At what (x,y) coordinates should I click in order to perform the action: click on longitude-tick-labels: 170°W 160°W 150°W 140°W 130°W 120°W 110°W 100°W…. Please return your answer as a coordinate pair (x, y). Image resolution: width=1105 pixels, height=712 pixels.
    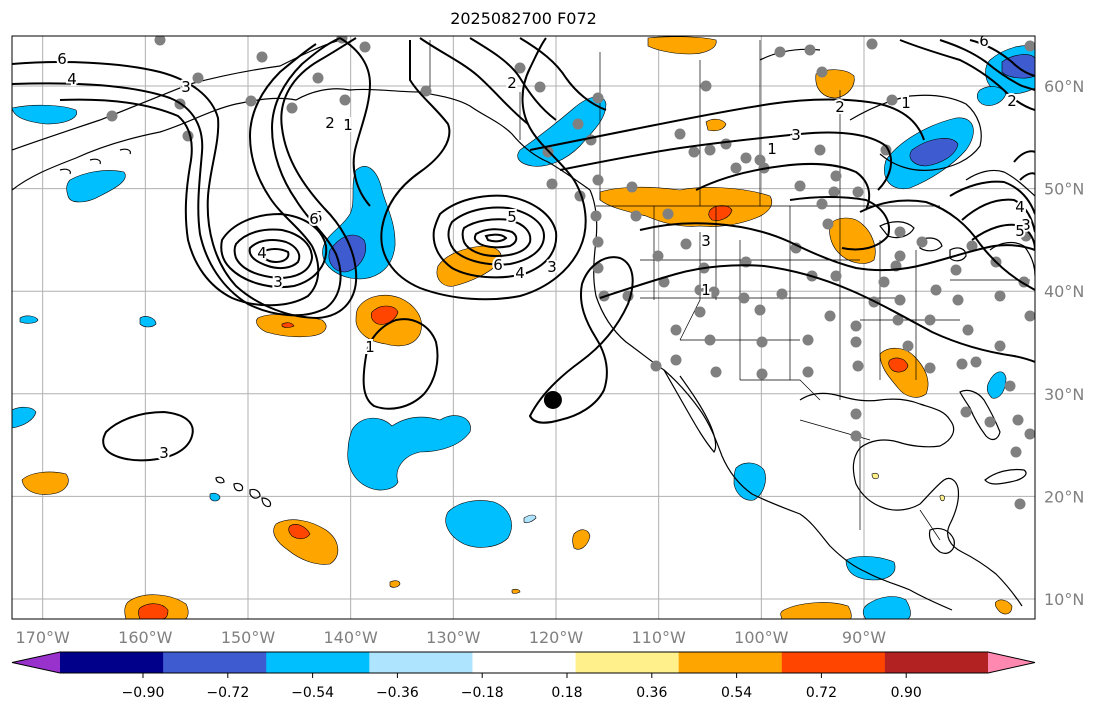
    Looking at the image, I should click on (450, 637).